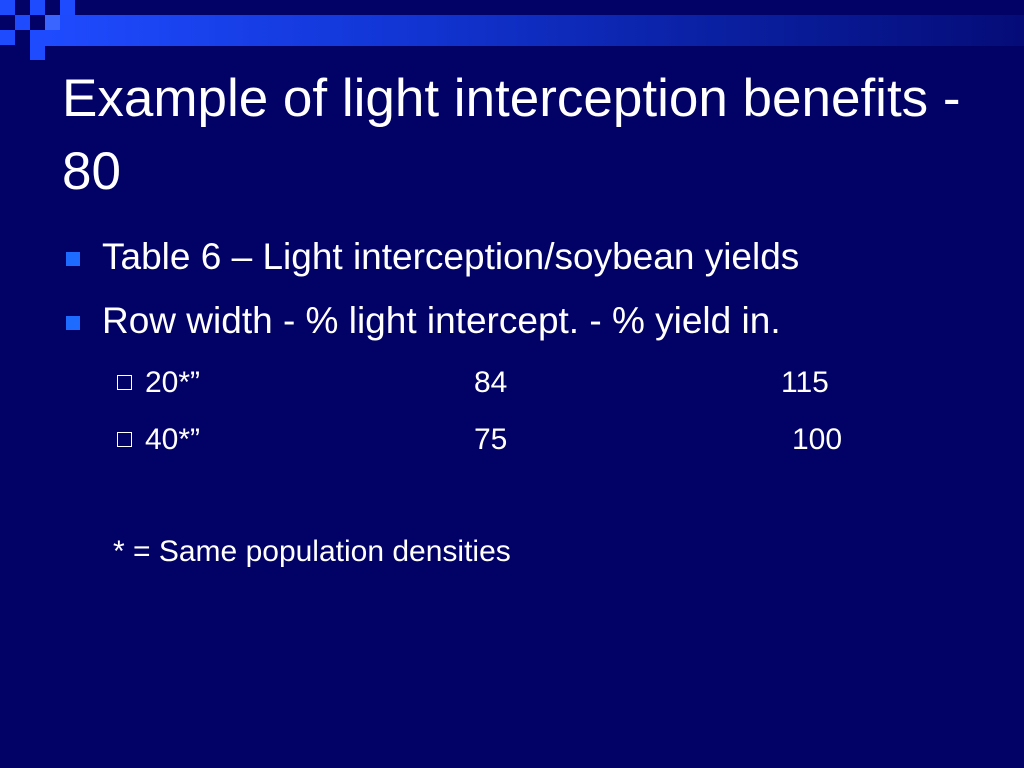 The width and height of the screenshot is (1024, 768). I want to click on table-row: 40*” 75 100, so click(512, 440).